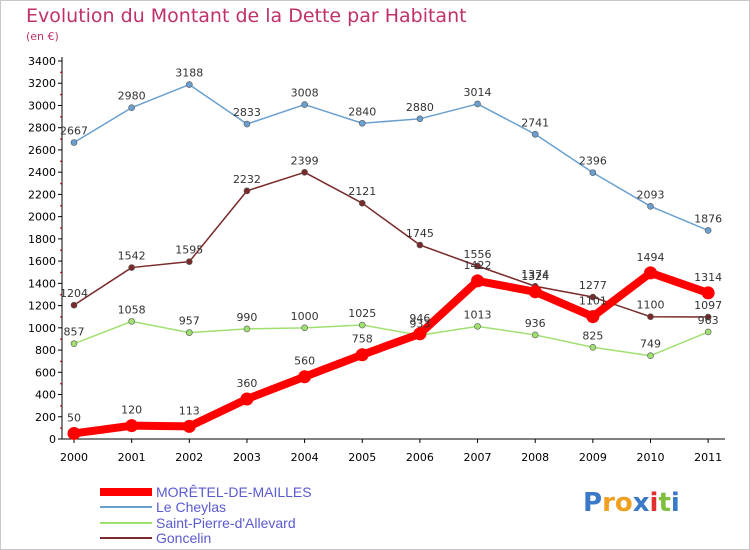 This screenshot has height=550, width=750. I want to click on x-tick-label: 2004, so click(305, 457).